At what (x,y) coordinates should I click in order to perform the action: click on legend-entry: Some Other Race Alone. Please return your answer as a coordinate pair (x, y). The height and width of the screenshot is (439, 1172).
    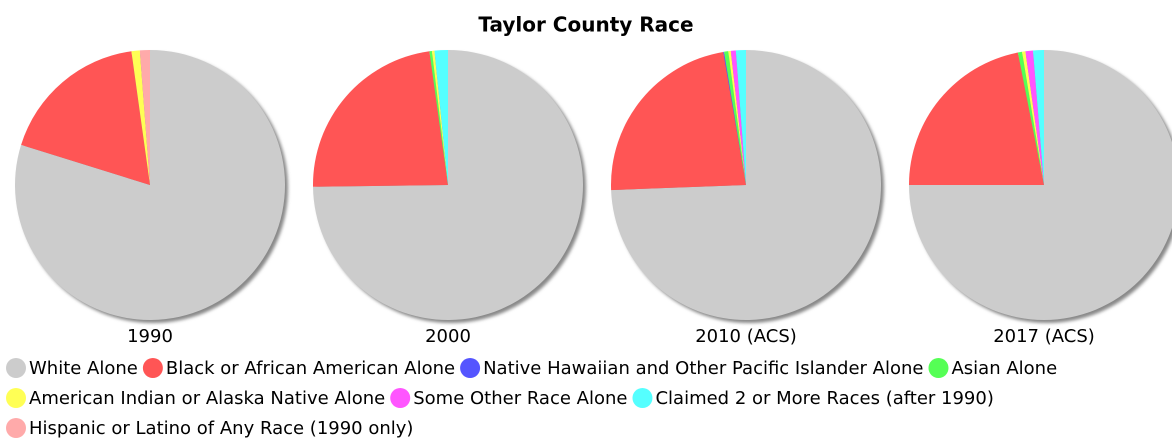
    Looking at the image, I should click on (508, 398).